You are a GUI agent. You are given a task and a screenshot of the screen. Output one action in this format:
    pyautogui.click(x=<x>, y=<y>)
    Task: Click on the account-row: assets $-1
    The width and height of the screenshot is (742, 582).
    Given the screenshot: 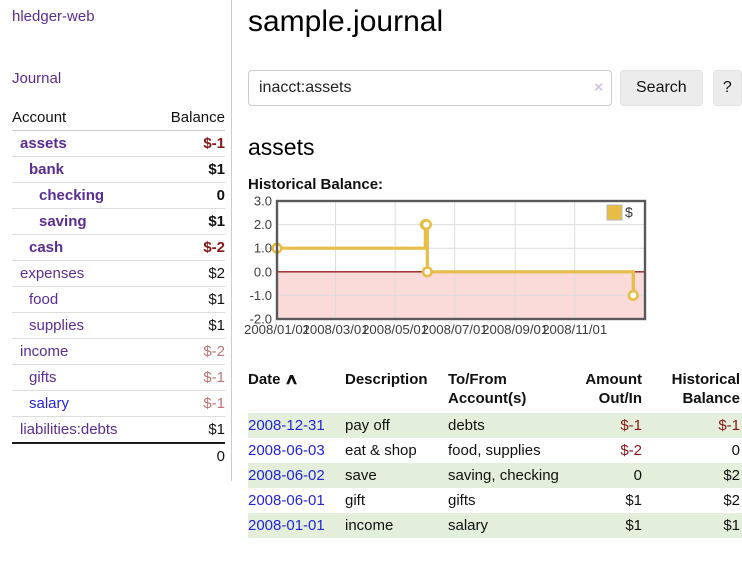 What is the action you would take?
    pyautogui.click(x=118, y=144)
    